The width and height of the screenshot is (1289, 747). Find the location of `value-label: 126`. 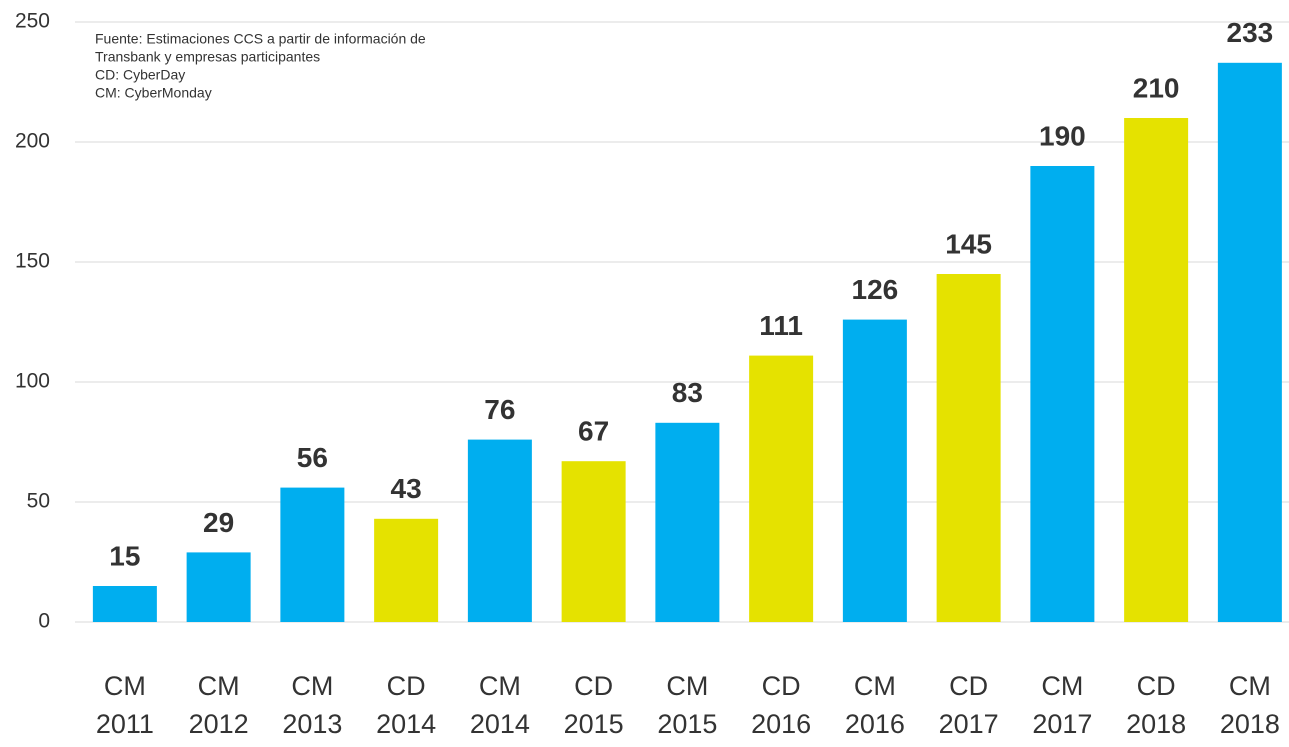

value-label: 126 is located at coordinates (875, 289).